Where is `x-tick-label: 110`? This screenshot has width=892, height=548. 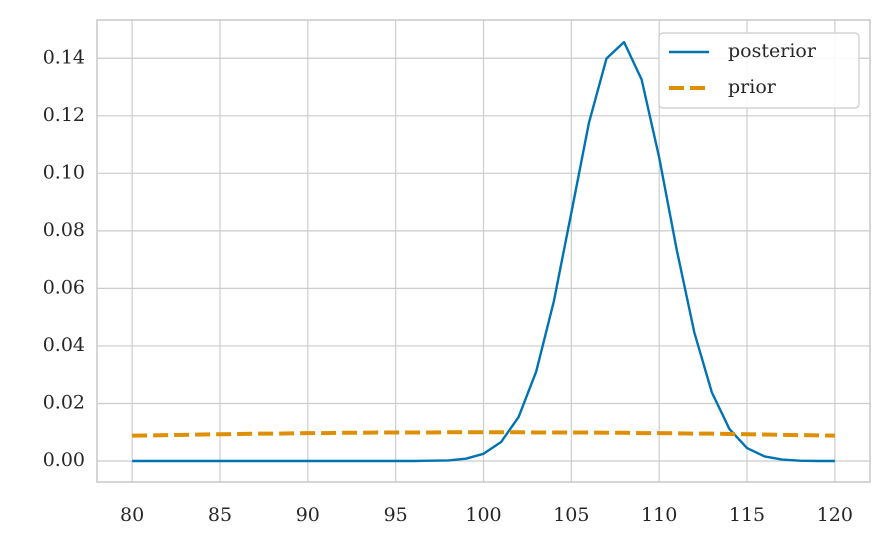
x-tick-label: 110 is located at coordinates (659, 515).